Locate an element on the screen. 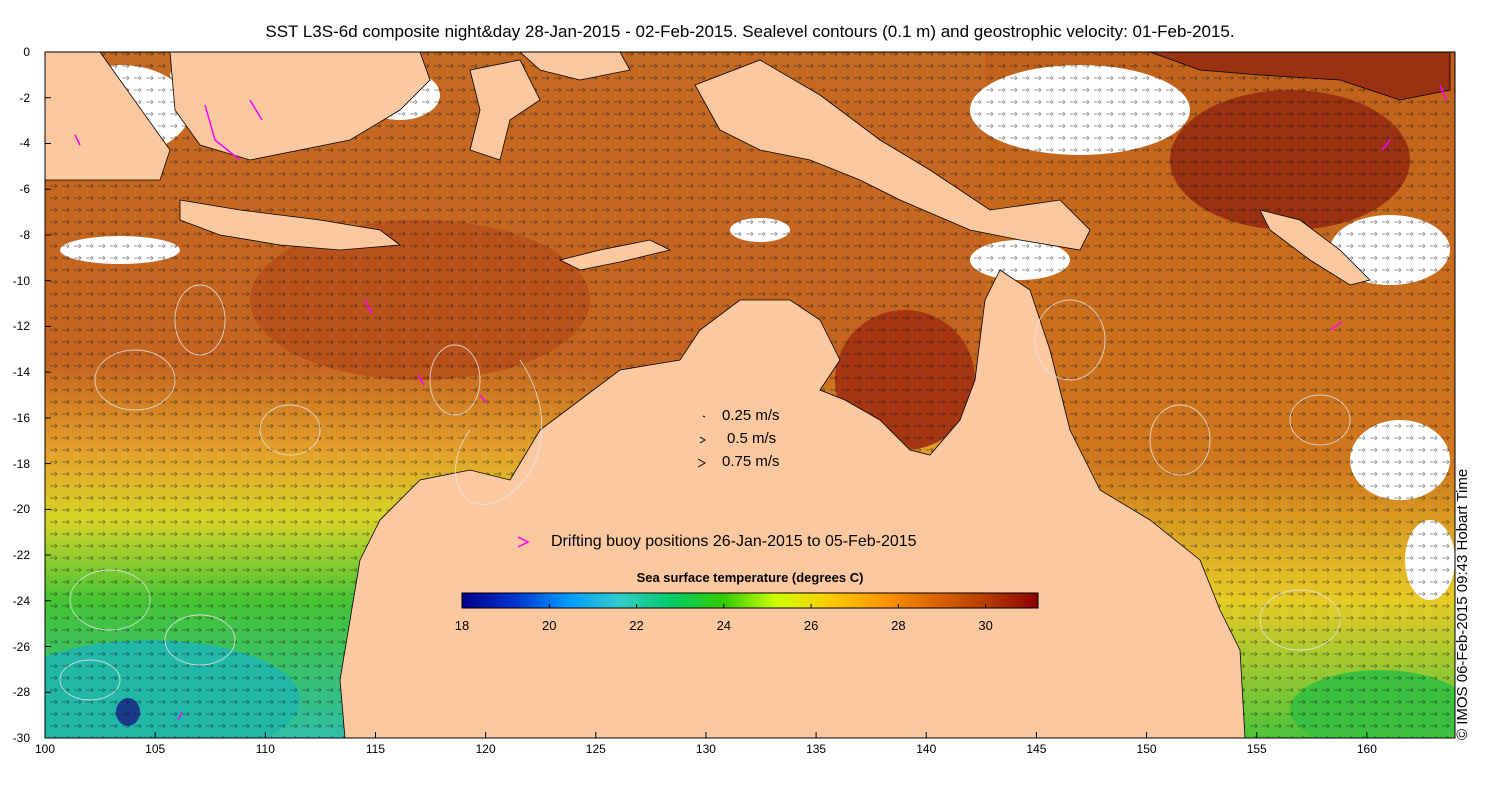 The image size is (1500, 790). colorbar-tick-label: 22 is located at coordinates (636, 625).